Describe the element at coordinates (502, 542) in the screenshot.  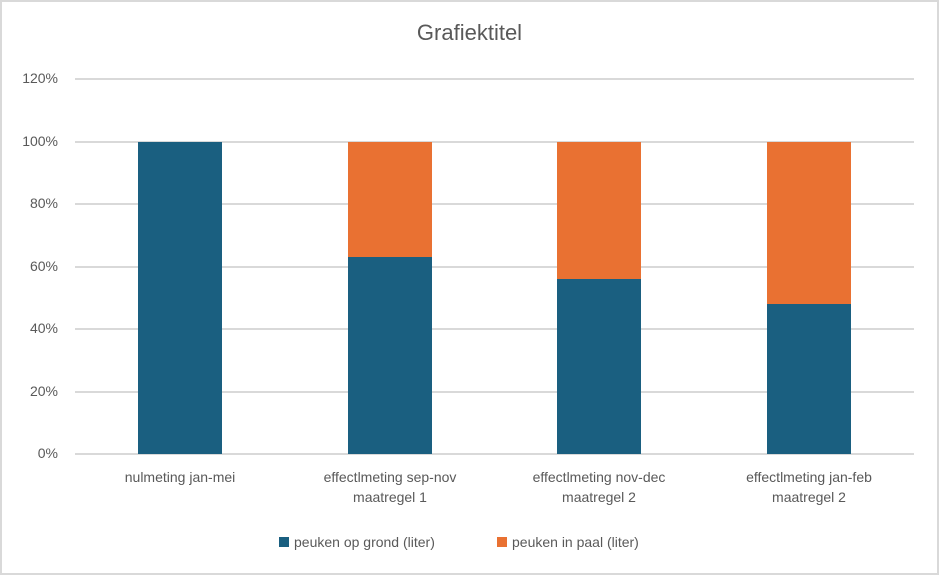
I see `legend-swatch-pole` at that location.